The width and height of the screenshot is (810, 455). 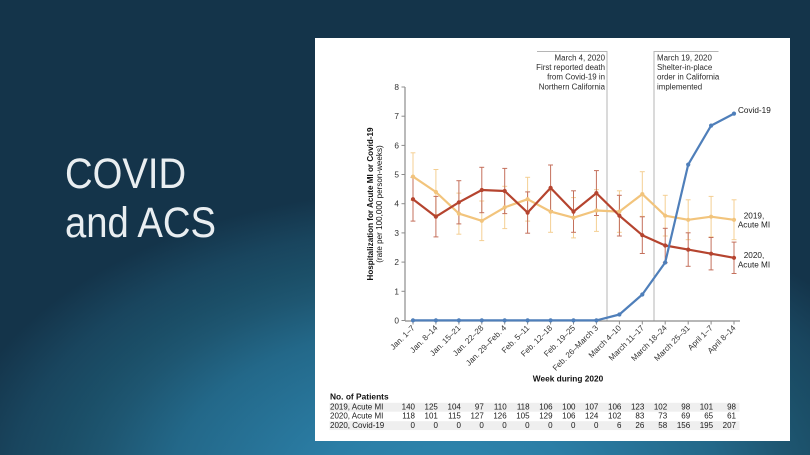 What do you see at coordinates (685, 67) in the screenshot?
I see `svg-text: Shelter-in-place` at bounding box center [685, 67].